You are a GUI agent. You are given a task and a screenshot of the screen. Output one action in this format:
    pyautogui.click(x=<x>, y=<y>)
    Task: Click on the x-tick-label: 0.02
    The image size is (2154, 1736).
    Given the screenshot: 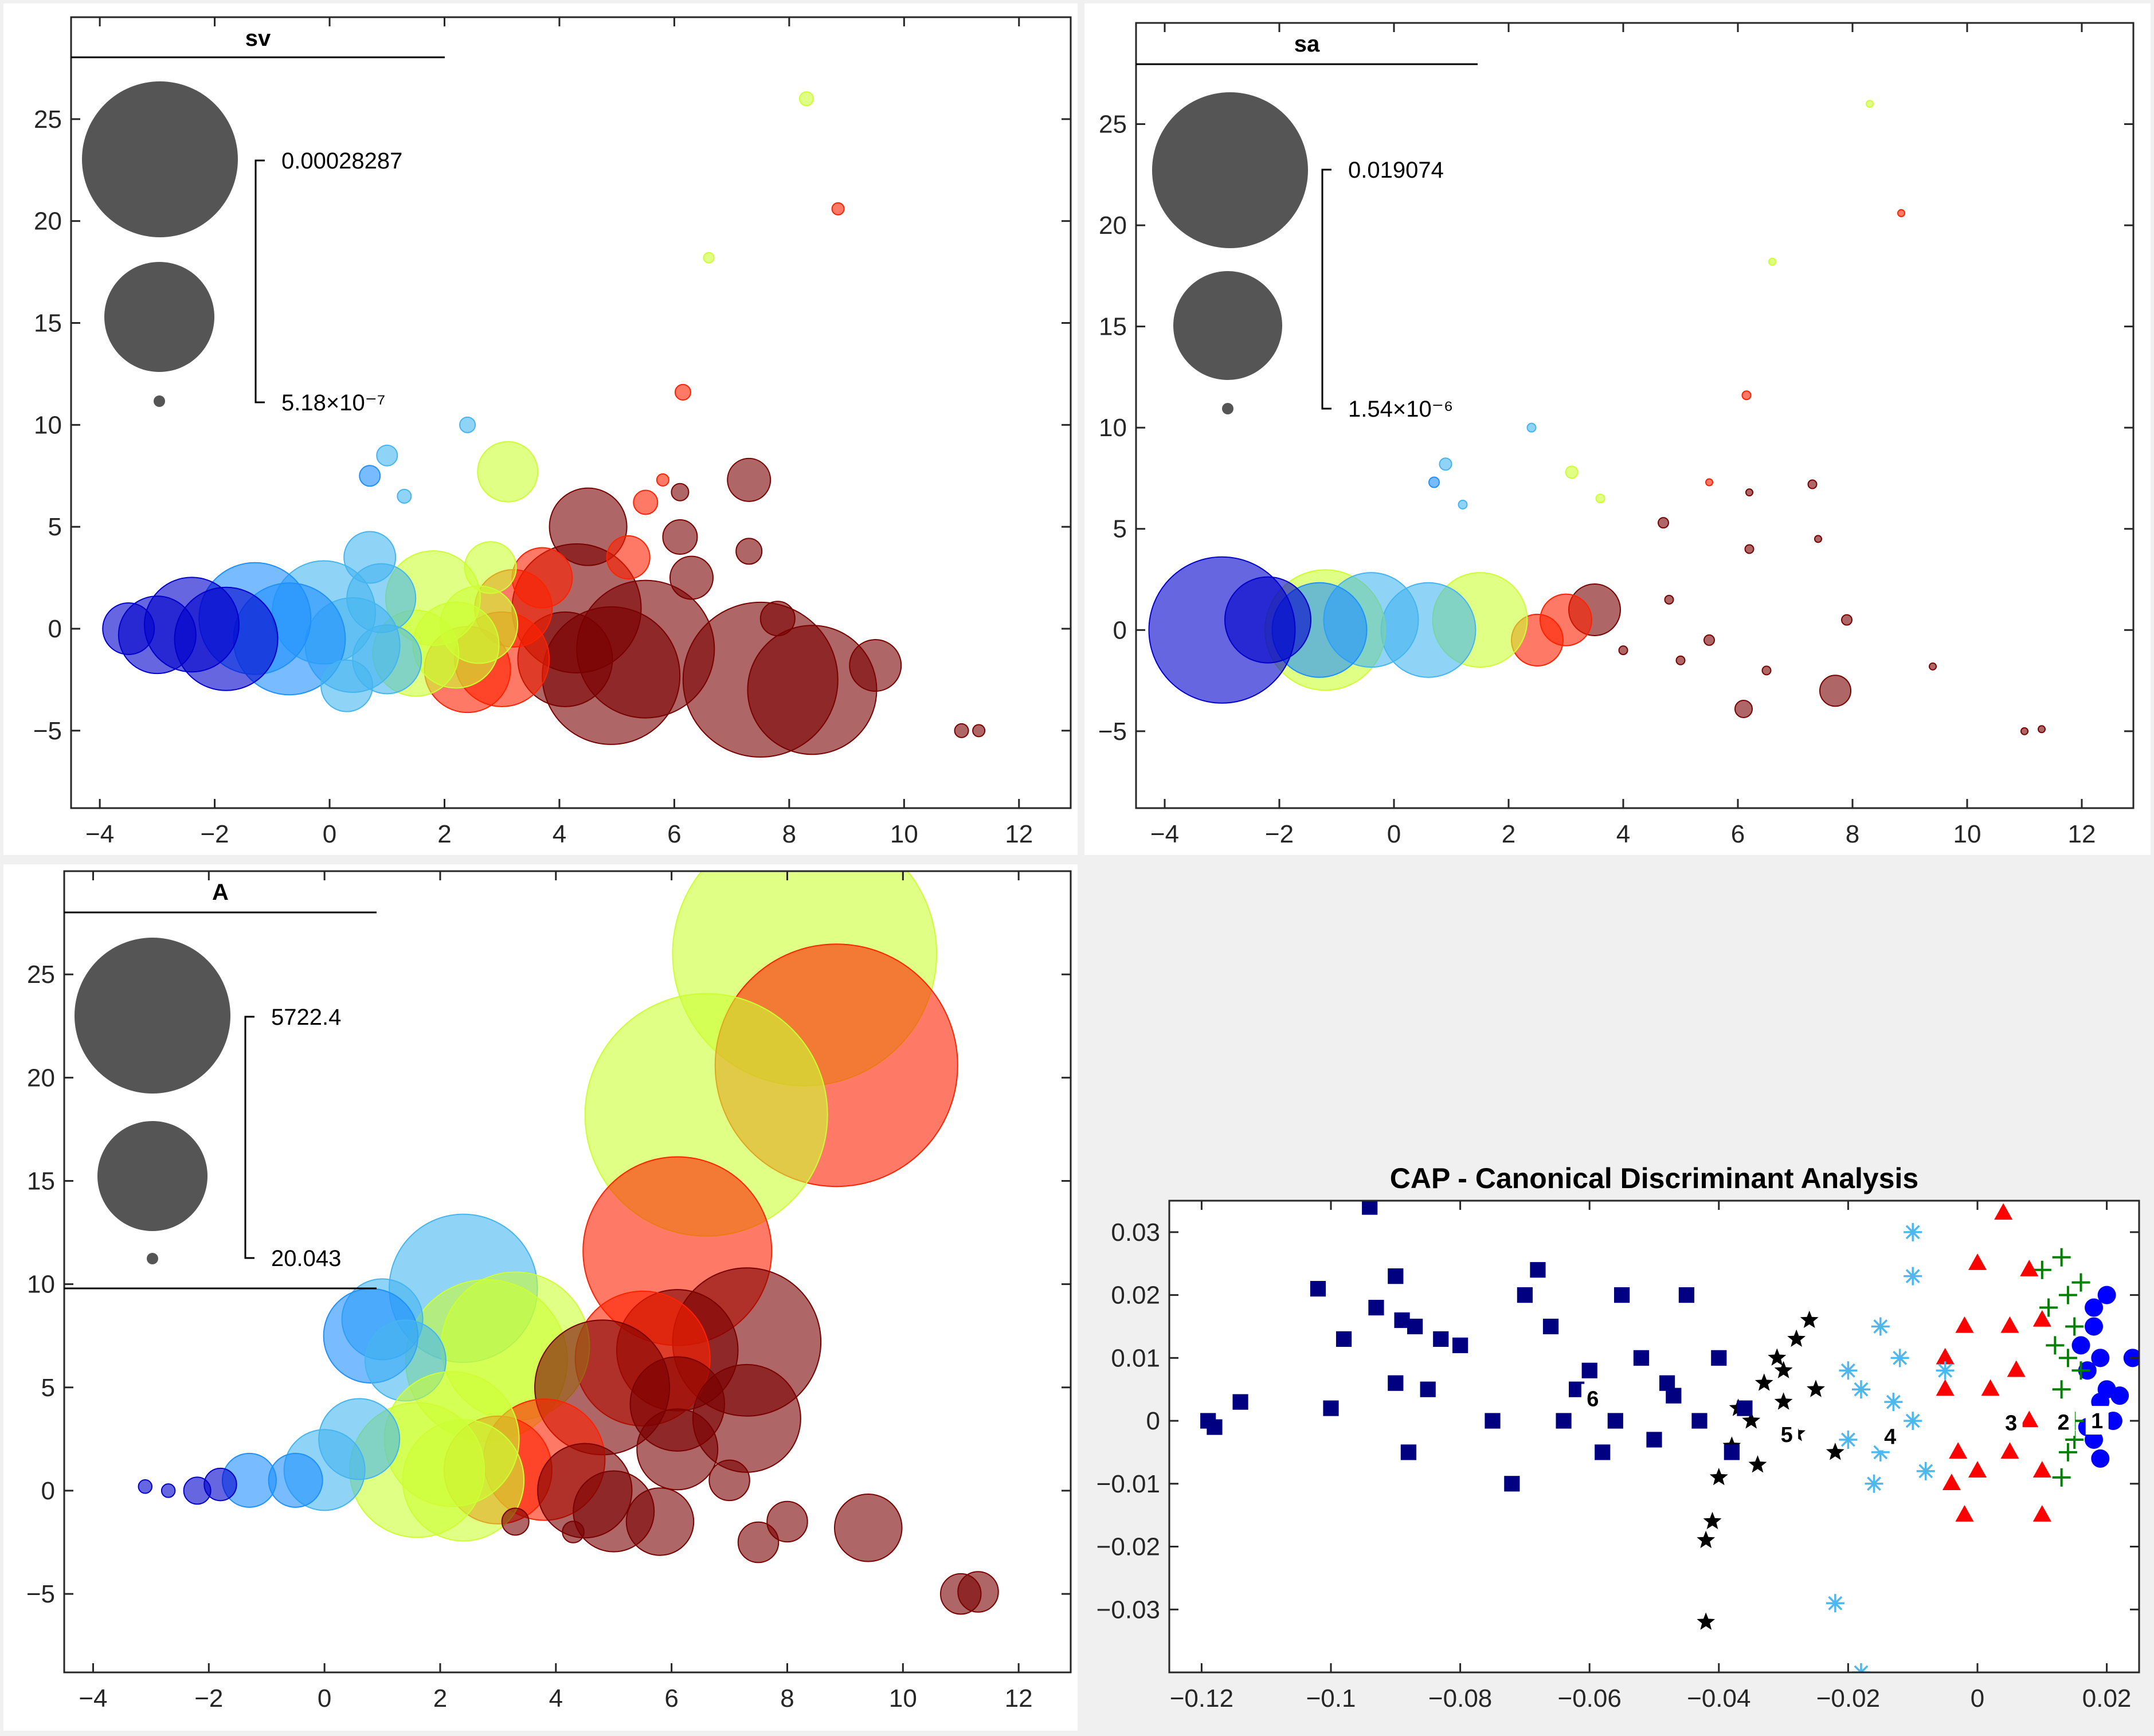 What is the action you would take?
    pyautogui.click(x=2107, y=1698)
    